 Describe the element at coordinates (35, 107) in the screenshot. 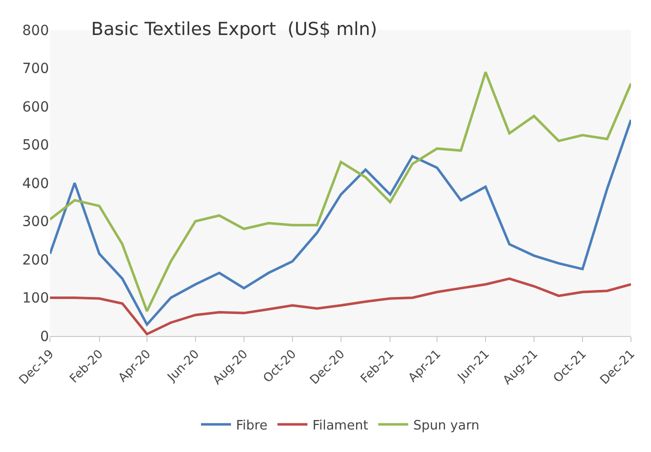

I see `y-tick-label: 600` at that location.